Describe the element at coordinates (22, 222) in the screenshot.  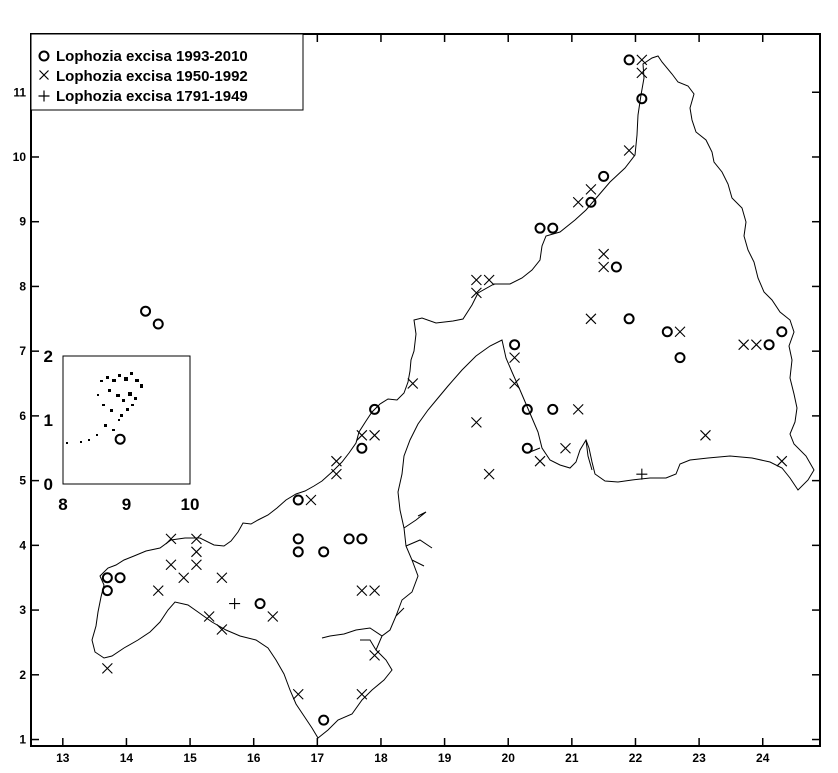
I see `y-tick-label: 9` at that location.